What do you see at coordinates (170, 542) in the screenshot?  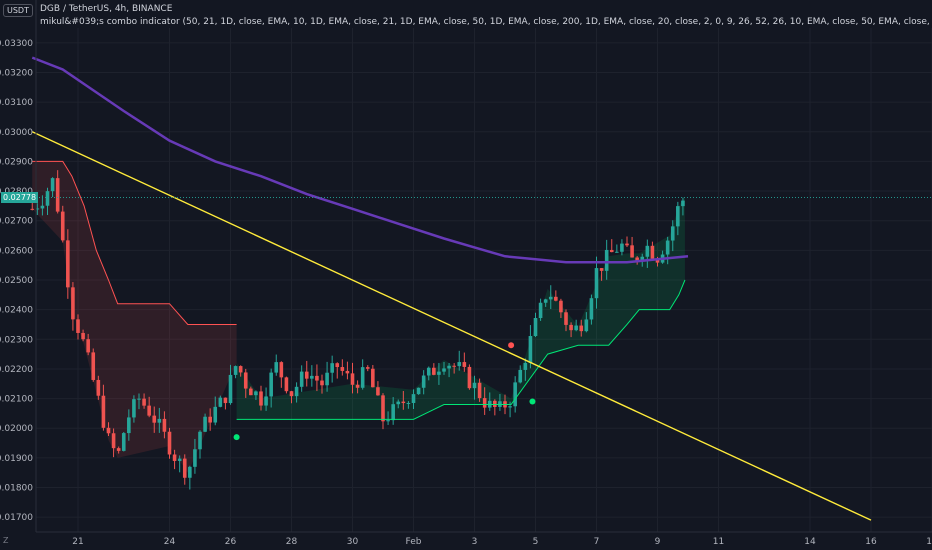 I see `x-tick-label: 24` at bounding box center [170, 542].